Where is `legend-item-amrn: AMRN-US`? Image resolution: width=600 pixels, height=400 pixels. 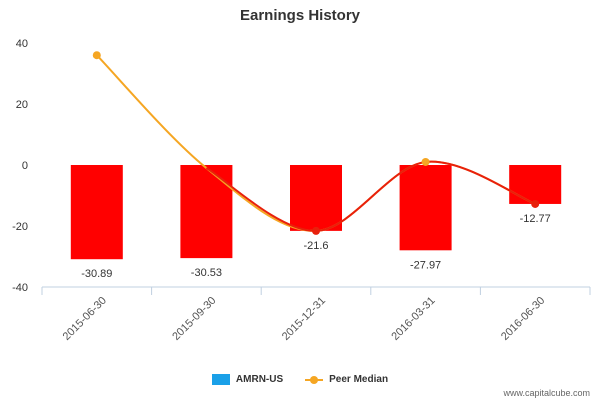
legend-item-amrn: AMRN-US is located at coordinates (247, 379).